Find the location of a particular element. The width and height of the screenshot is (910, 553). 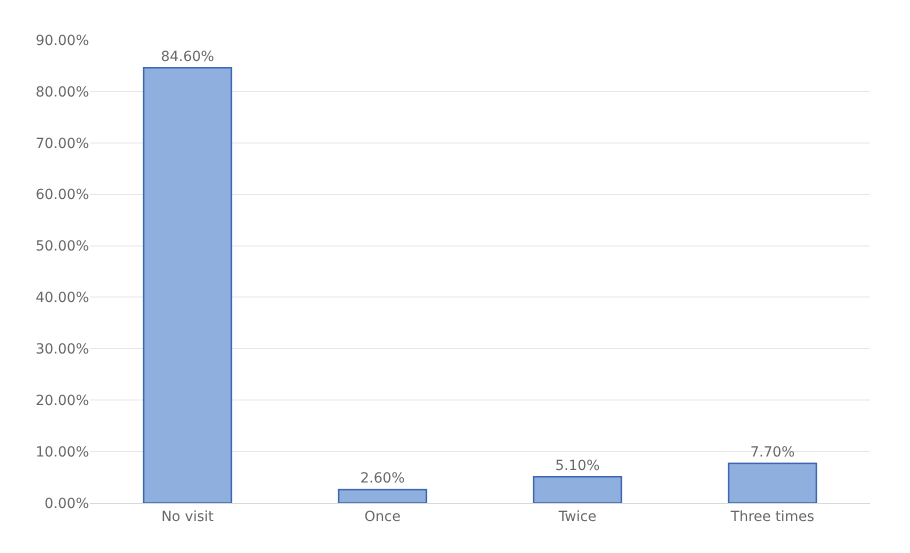

y-tick-label: 40.00% is located at coordinates (62, 298).